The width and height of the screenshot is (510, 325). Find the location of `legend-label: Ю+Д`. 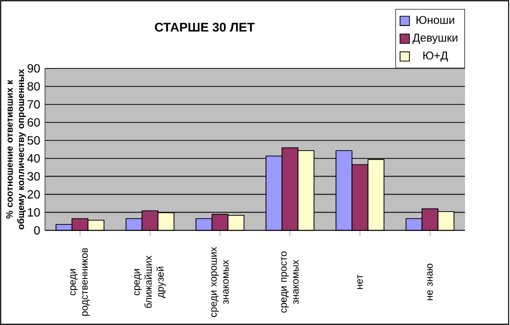

legend-label: Ю+Д is located at coordinates (435, 57).